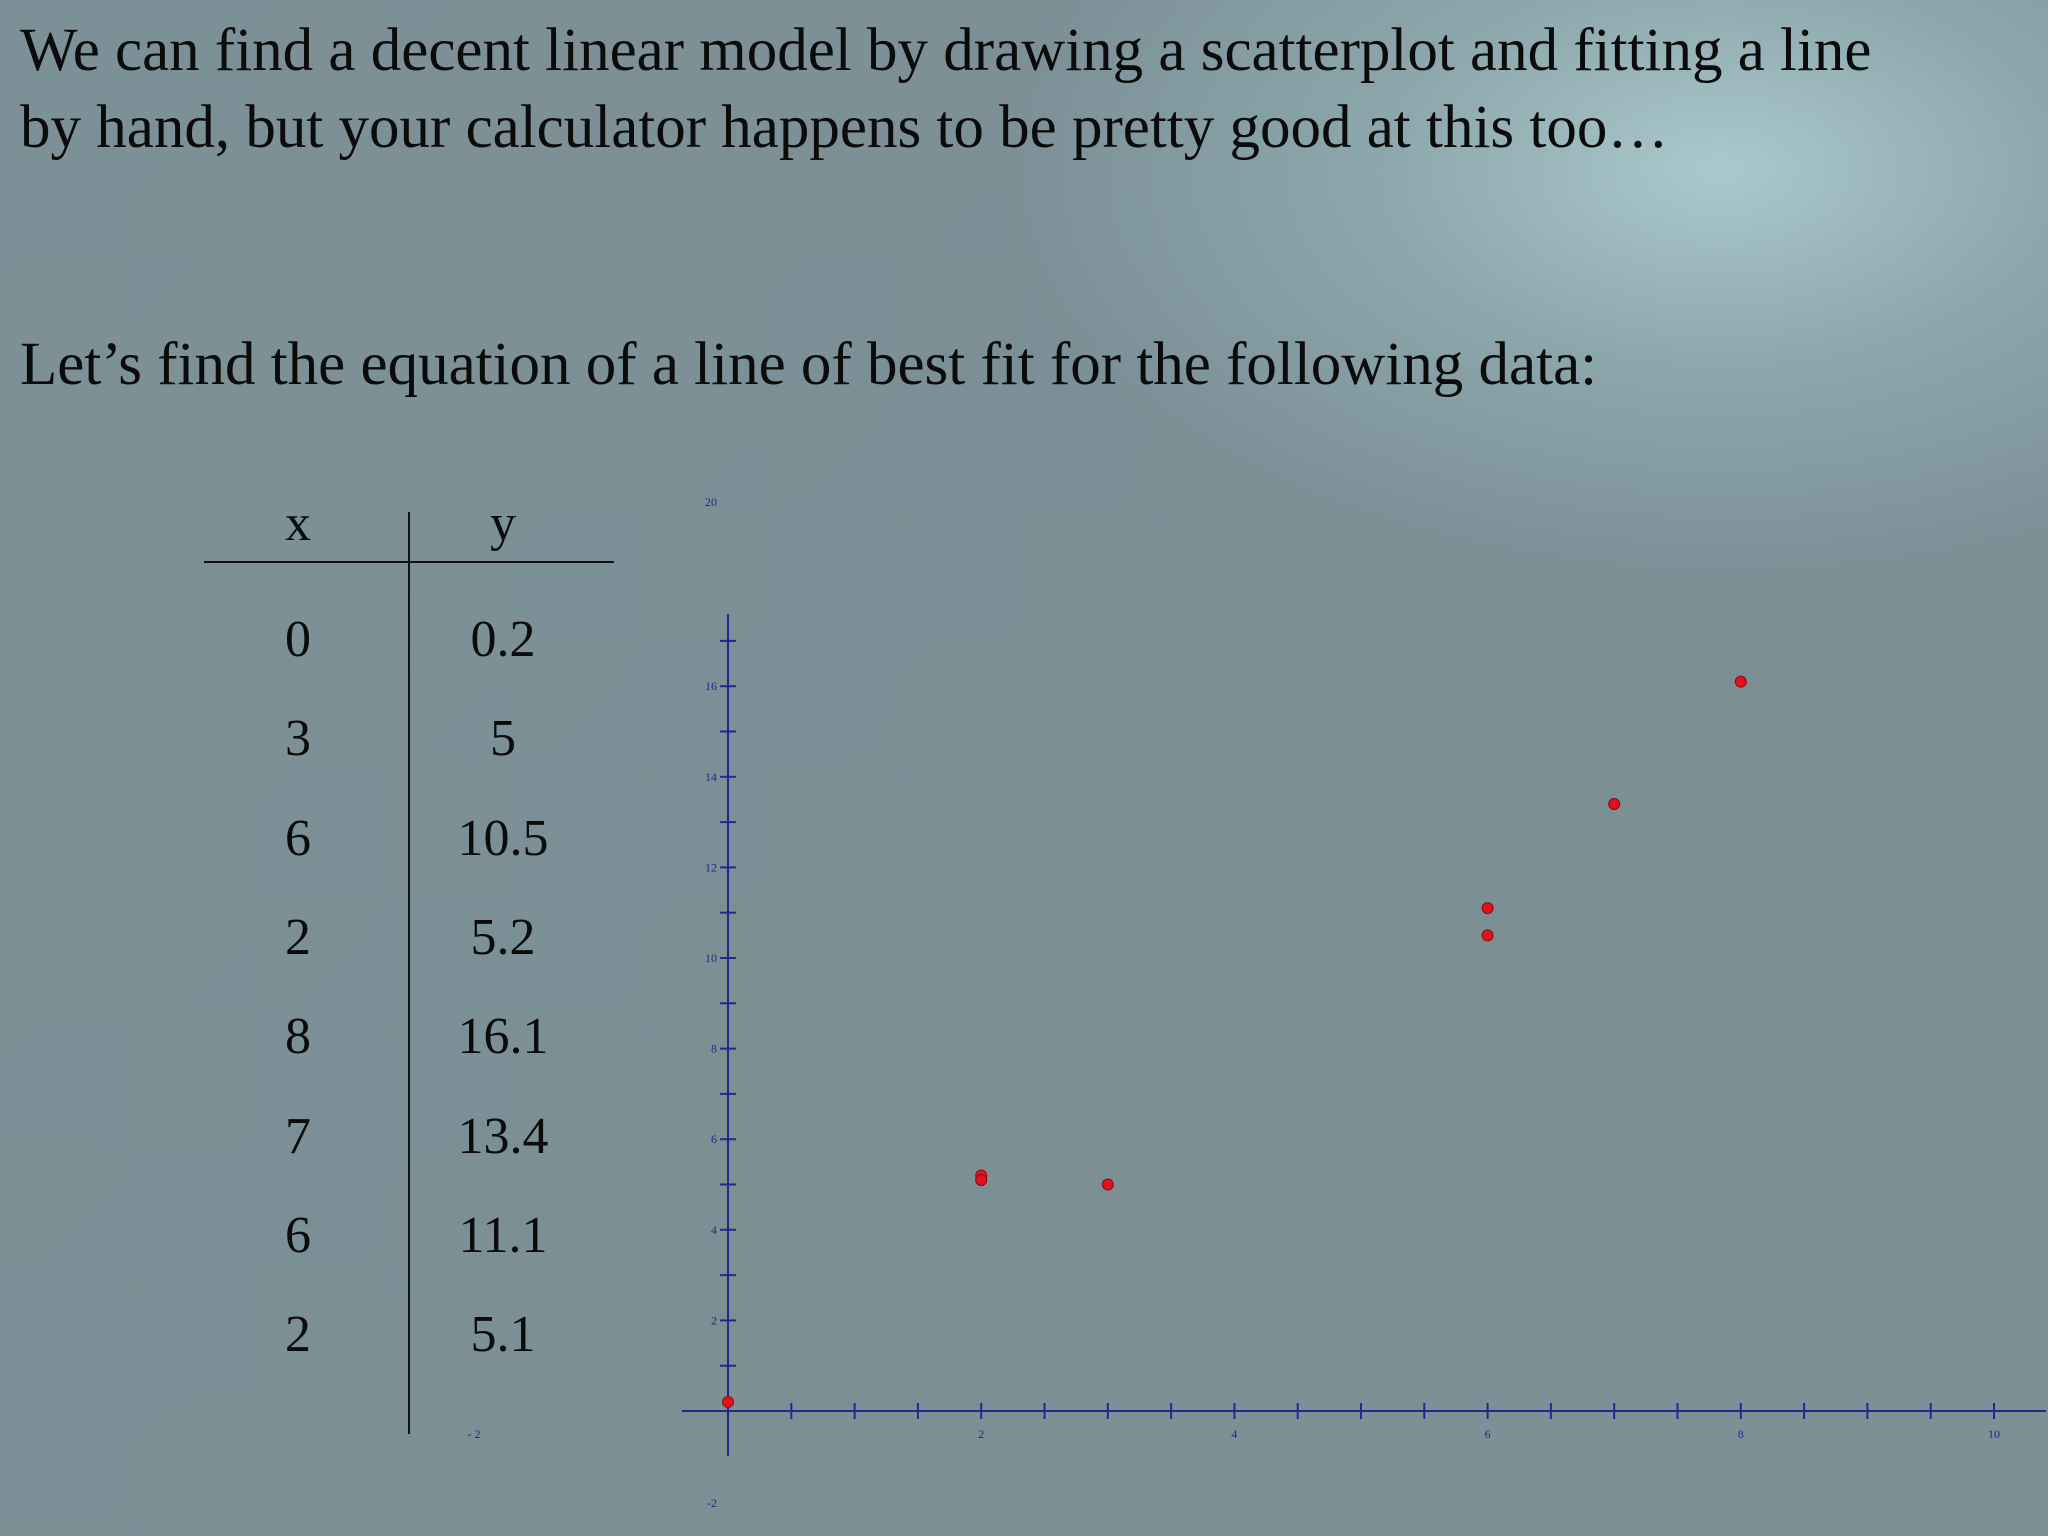 This screenshot has width=2048, height=1536. I want to click on table-cell-y: 5.1, so click(503, 1335).